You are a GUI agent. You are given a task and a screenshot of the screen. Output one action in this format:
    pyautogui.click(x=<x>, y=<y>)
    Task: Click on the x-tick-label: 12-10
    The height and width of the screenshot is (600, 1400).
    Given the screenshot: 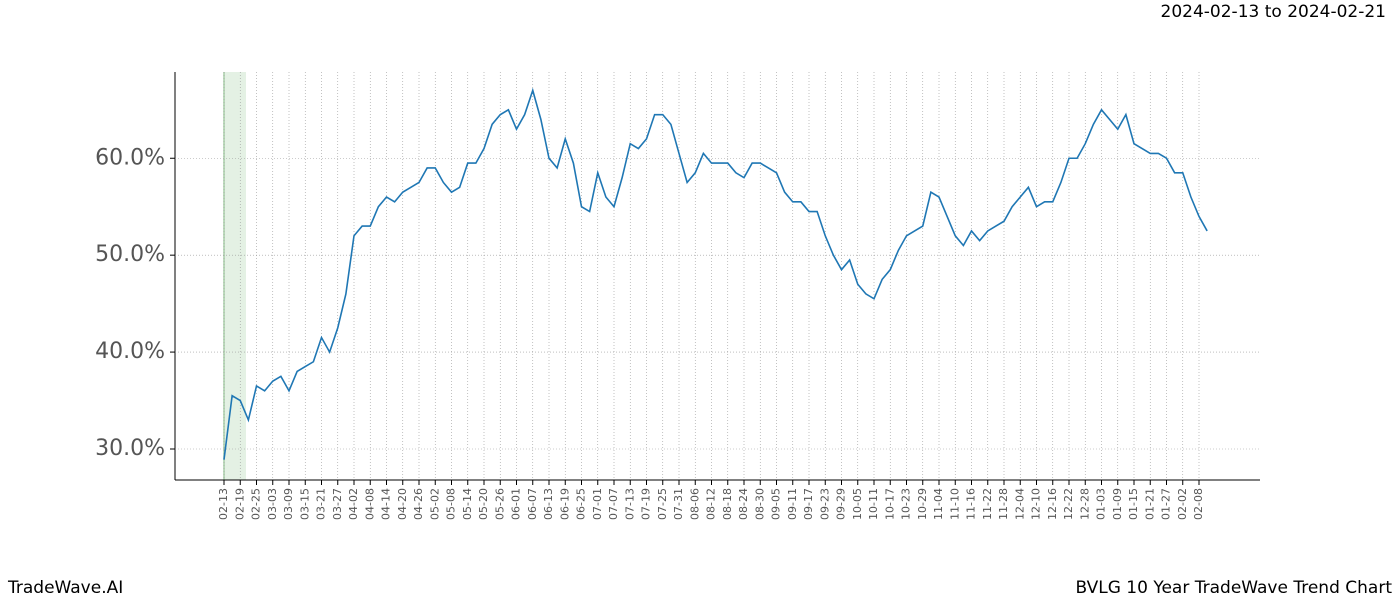 What is the action you would take?
    pyautogui.click(x=1036, y=504)
    